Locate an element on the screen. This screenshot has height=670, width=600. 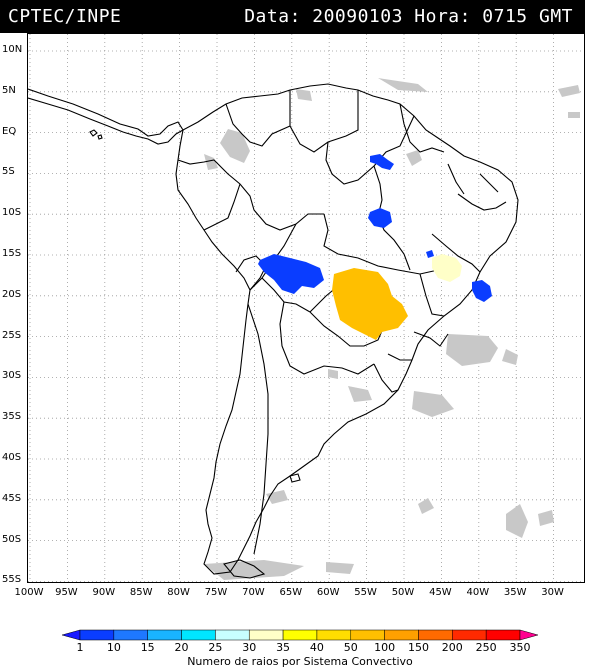
legend-label: 10 is located at coordinates (113, 647).